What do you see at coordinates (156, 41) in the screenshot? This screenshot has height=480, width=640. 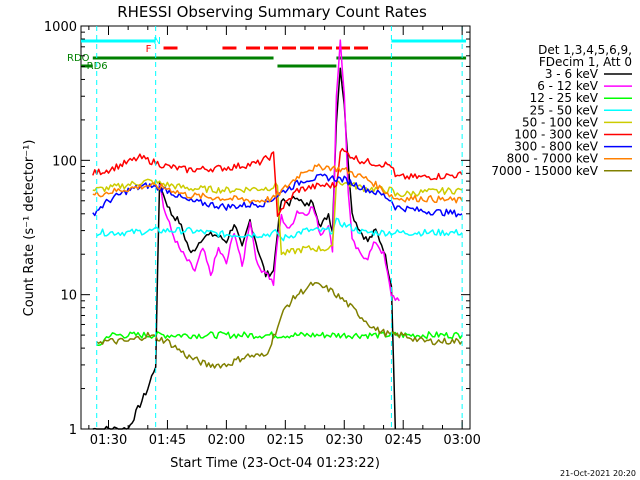 I see `flag-label-n: N` at bounding box center [156, 41].